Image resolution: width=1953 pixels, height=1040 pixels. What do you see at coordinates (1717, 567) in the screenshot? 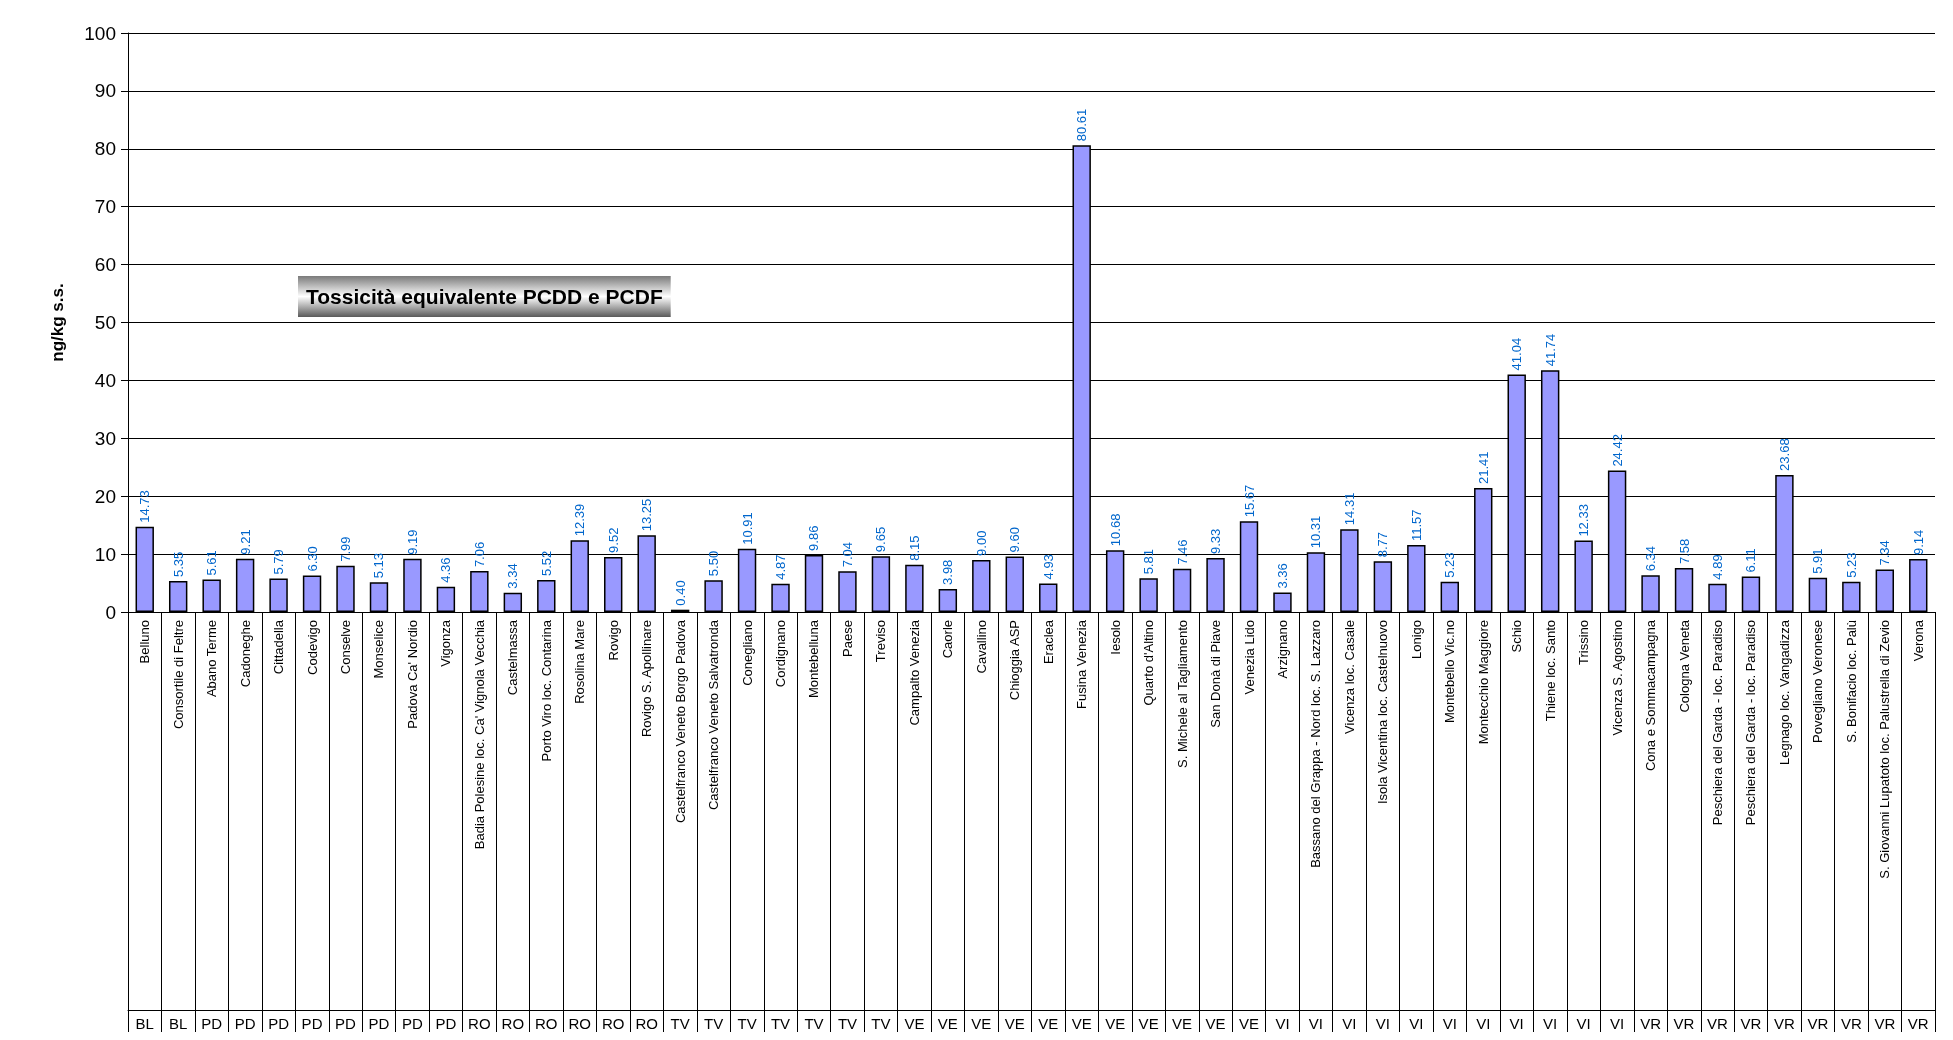
I see `data-label: 4.89` at bounding box center [1717, 567].